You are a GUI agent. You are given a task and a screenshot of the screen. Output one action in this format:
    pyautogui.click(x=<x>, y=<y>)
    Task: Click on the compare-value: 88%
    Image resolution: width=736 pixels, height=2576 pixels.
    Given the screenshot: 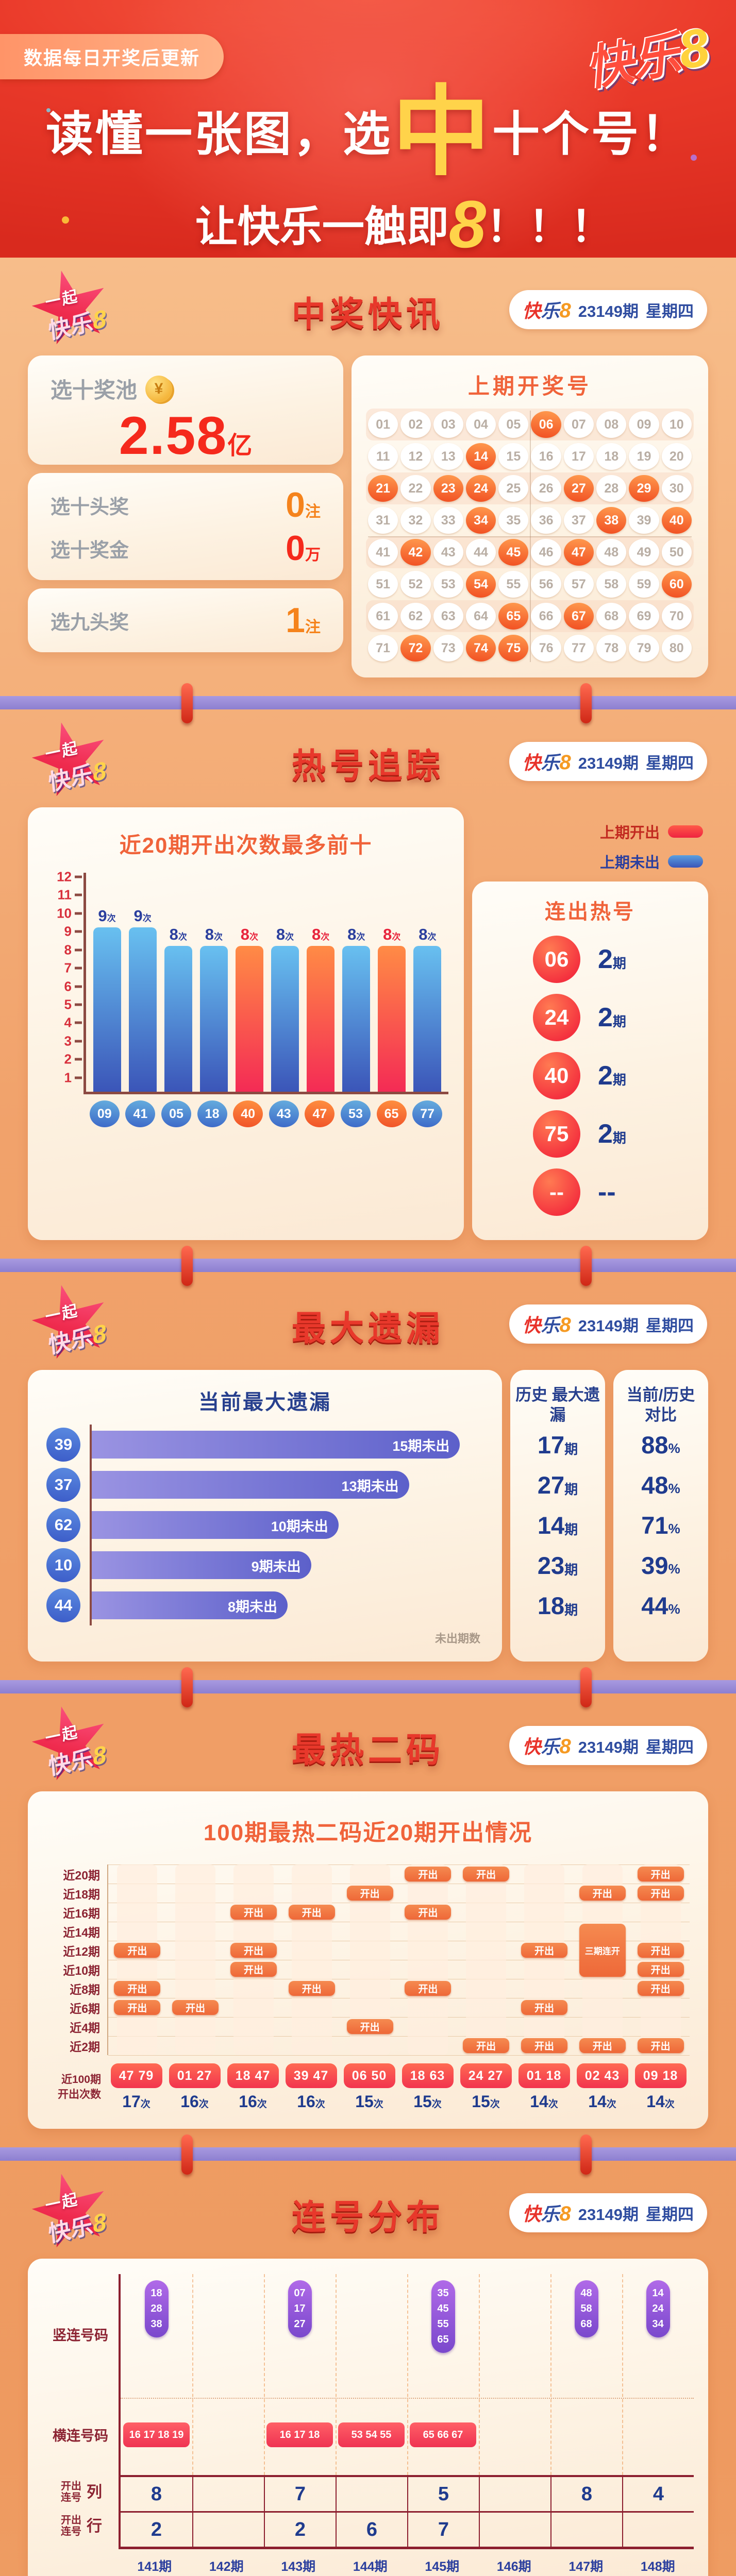 What is the action you would take?
    pyautogui.click(x=660, y=1445)
    